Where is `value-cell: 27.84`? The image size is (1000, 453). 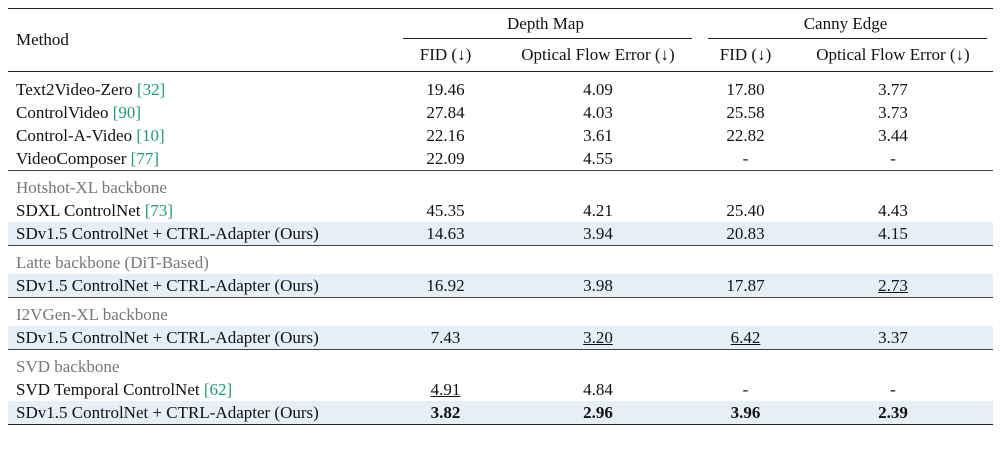
value-cell: 27.84 is located at coordinates (445, 112).